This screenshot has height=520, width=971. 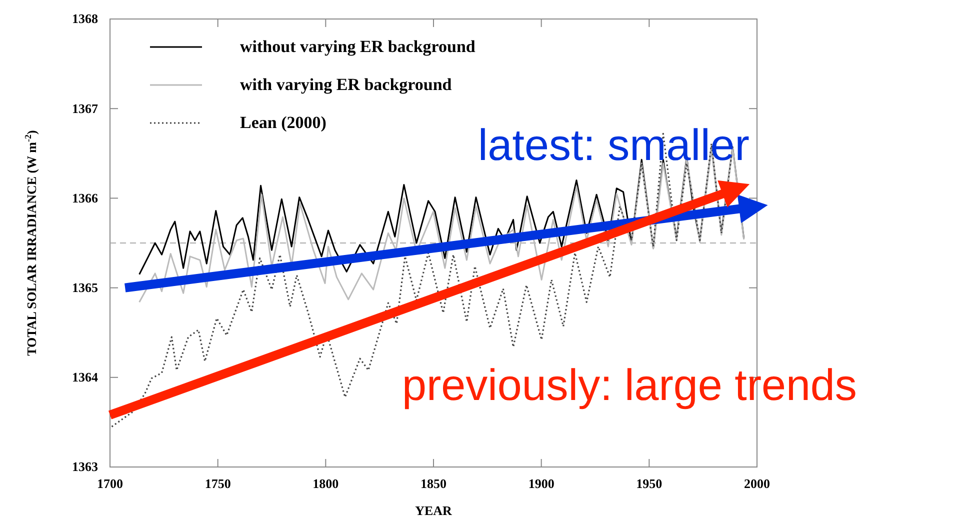 What do you see at coordinates (85, 466) in the screenshot?
I see `y-tick-label: 1363` at bounding box center [85, 466].